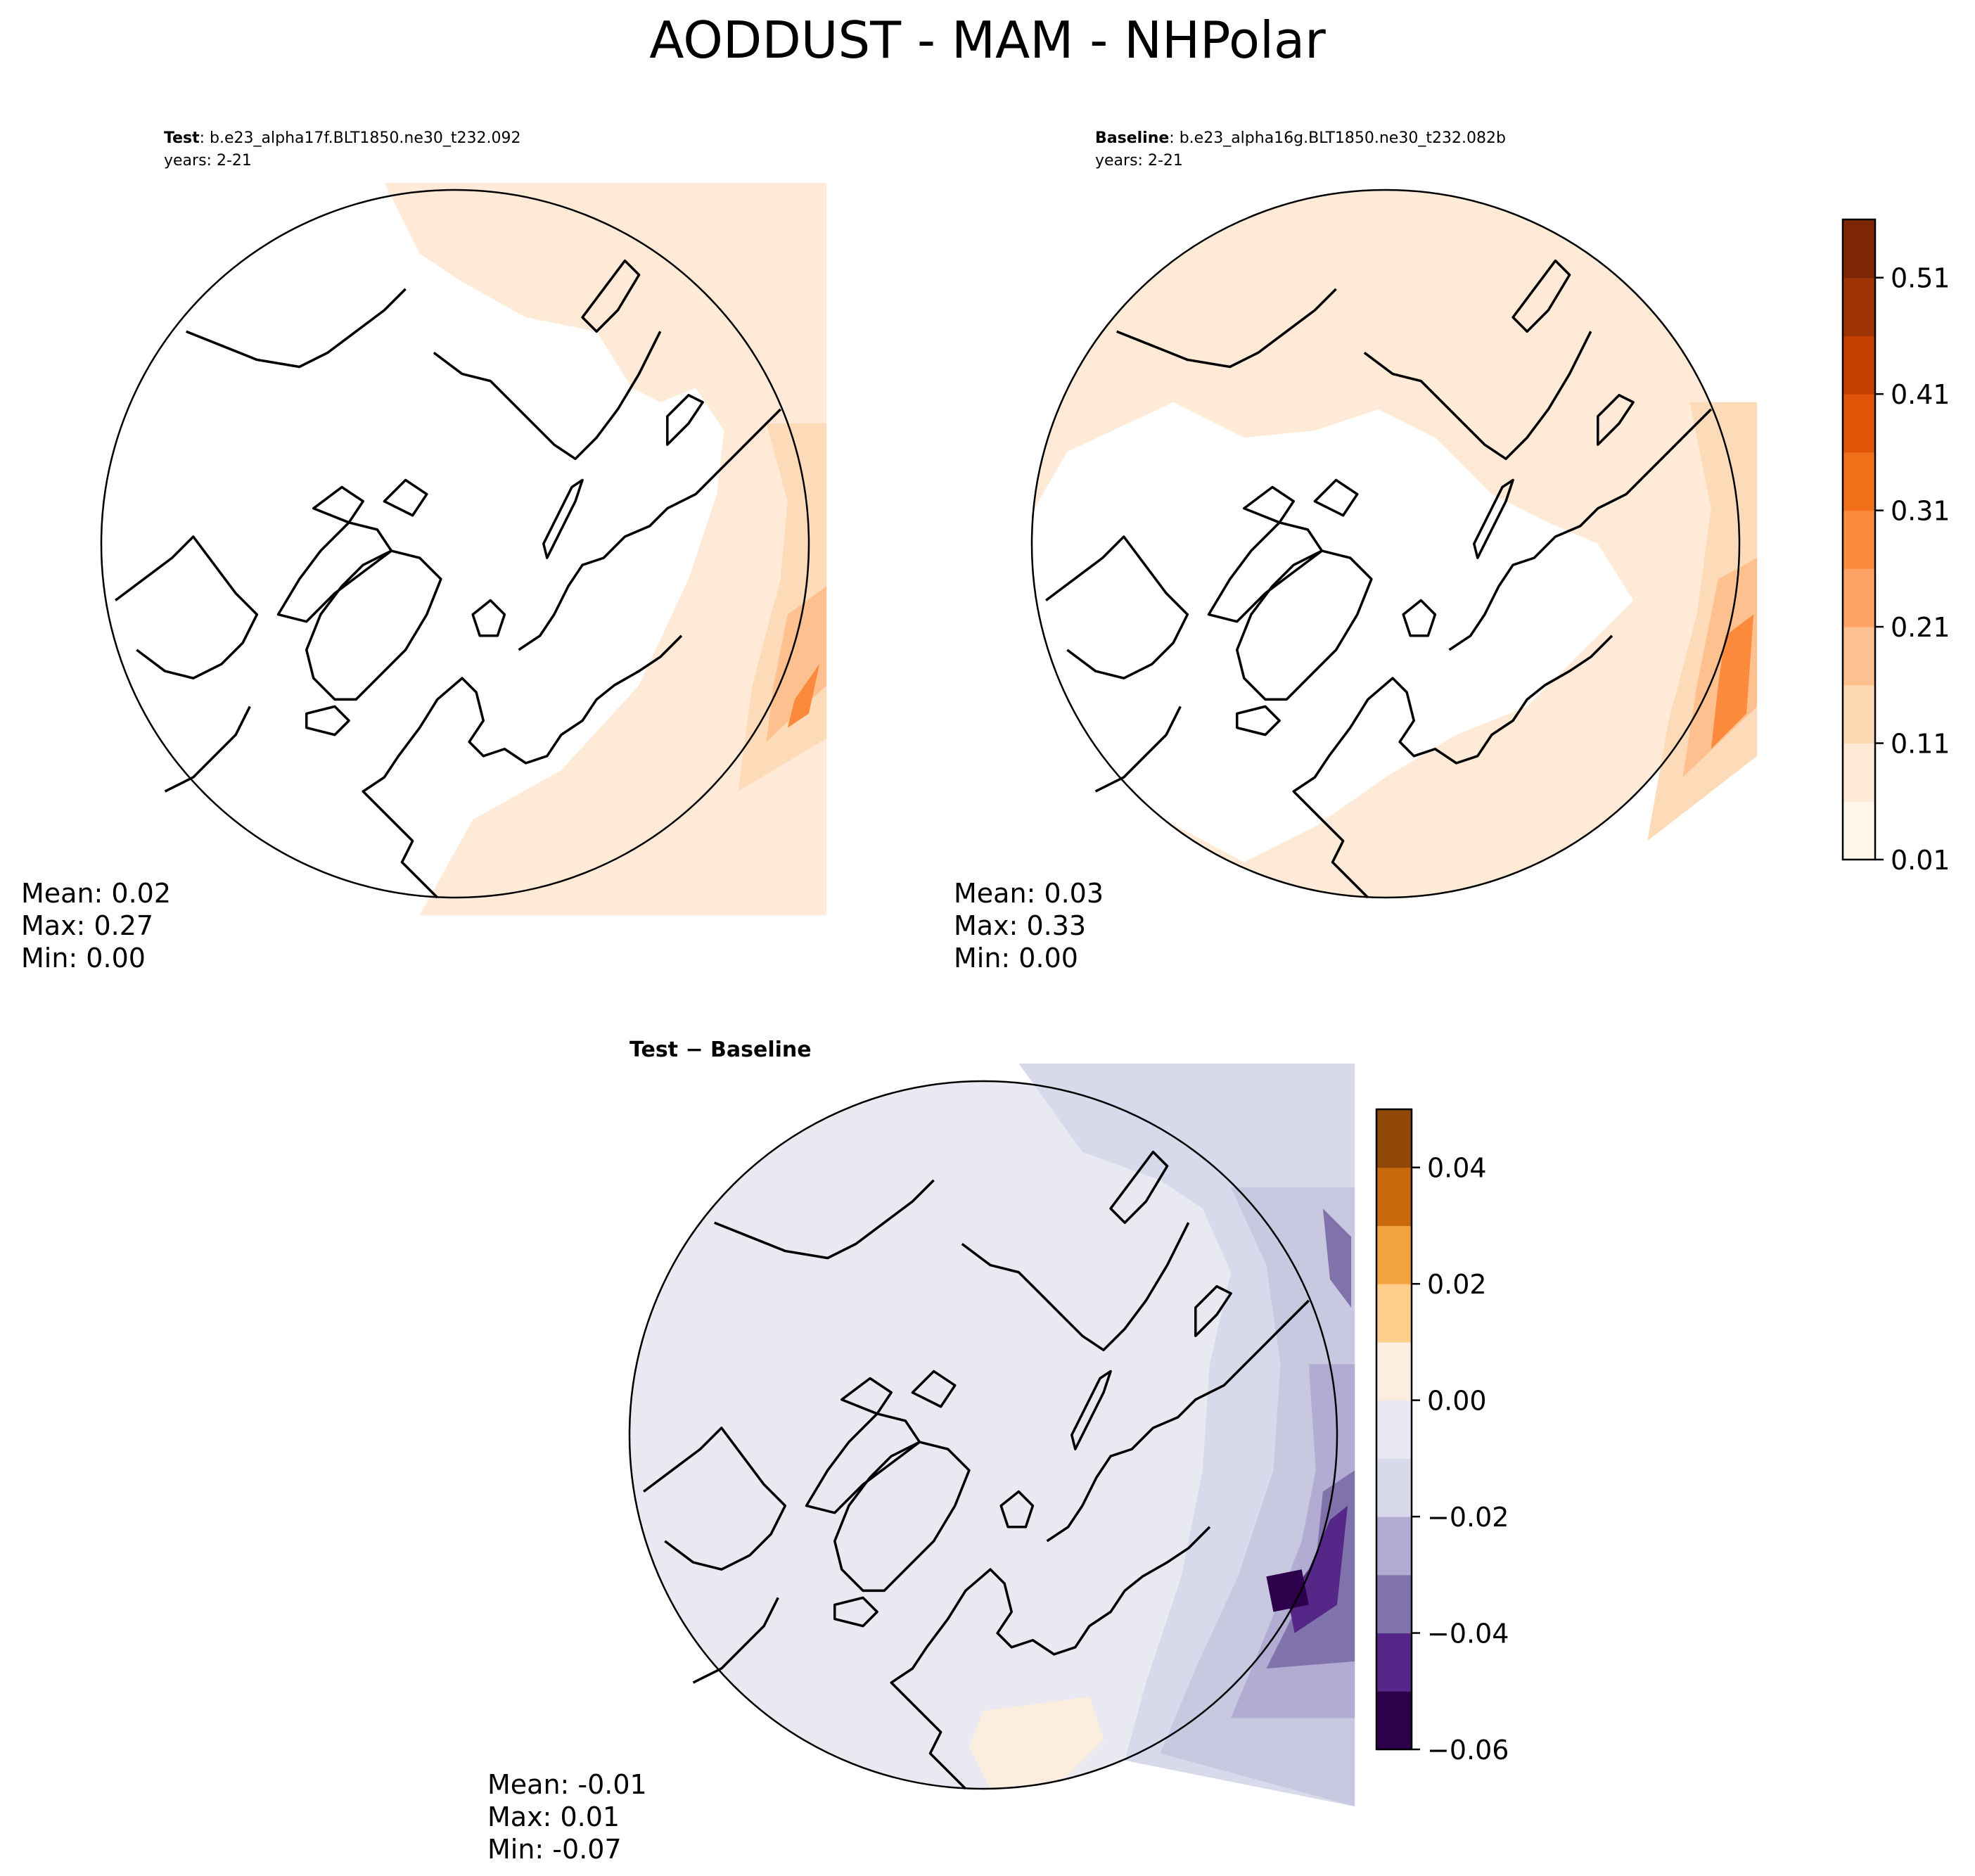 This screenshot has height=1876, width=1975. I want to click on abs-colorbar: 0.01 0.11 0.21 0.31 0.41 0.51, so click(1895, 547).